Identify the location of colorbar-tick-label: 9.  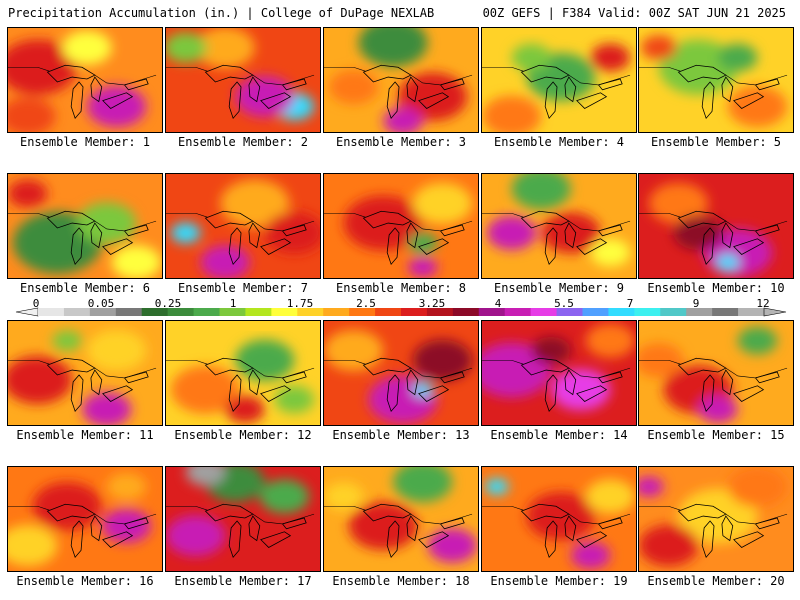
(696, 303).